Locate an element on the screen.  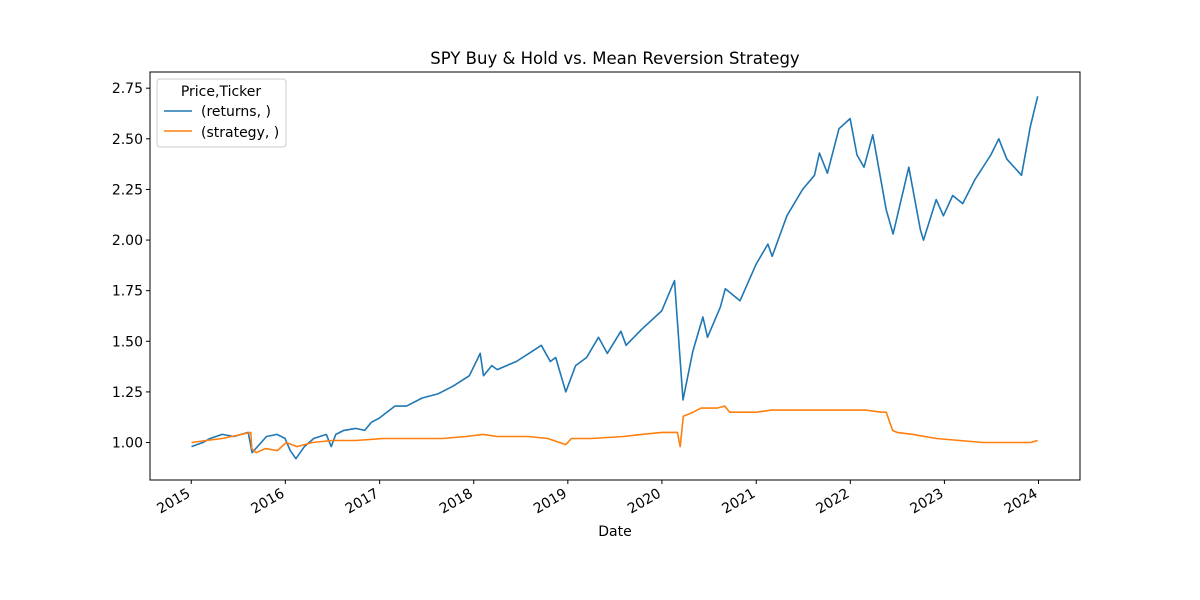
series-line-strategy is located at coordinates (614, 429).